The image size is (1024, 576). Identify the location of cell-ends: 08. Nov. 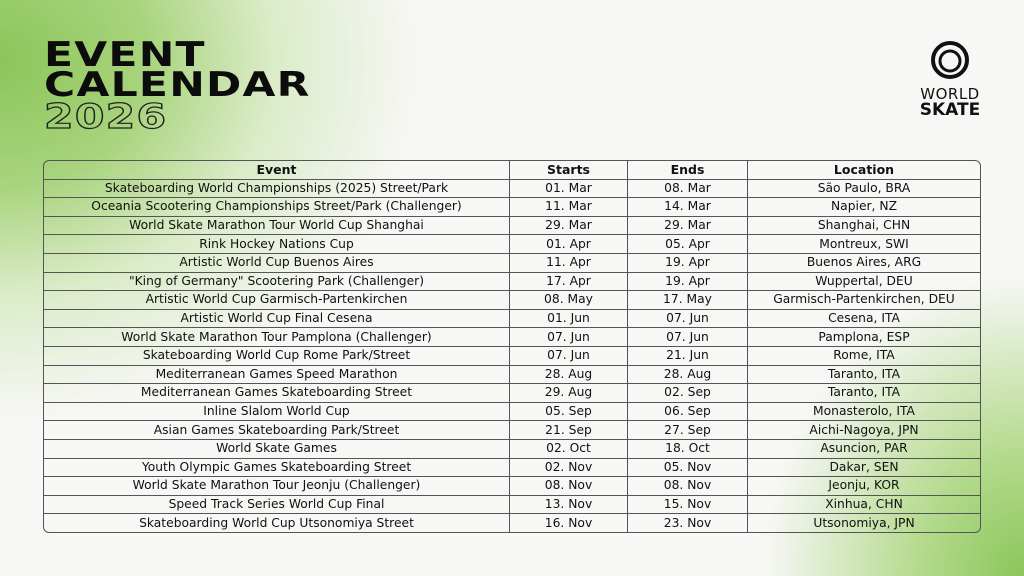
(688, 486).